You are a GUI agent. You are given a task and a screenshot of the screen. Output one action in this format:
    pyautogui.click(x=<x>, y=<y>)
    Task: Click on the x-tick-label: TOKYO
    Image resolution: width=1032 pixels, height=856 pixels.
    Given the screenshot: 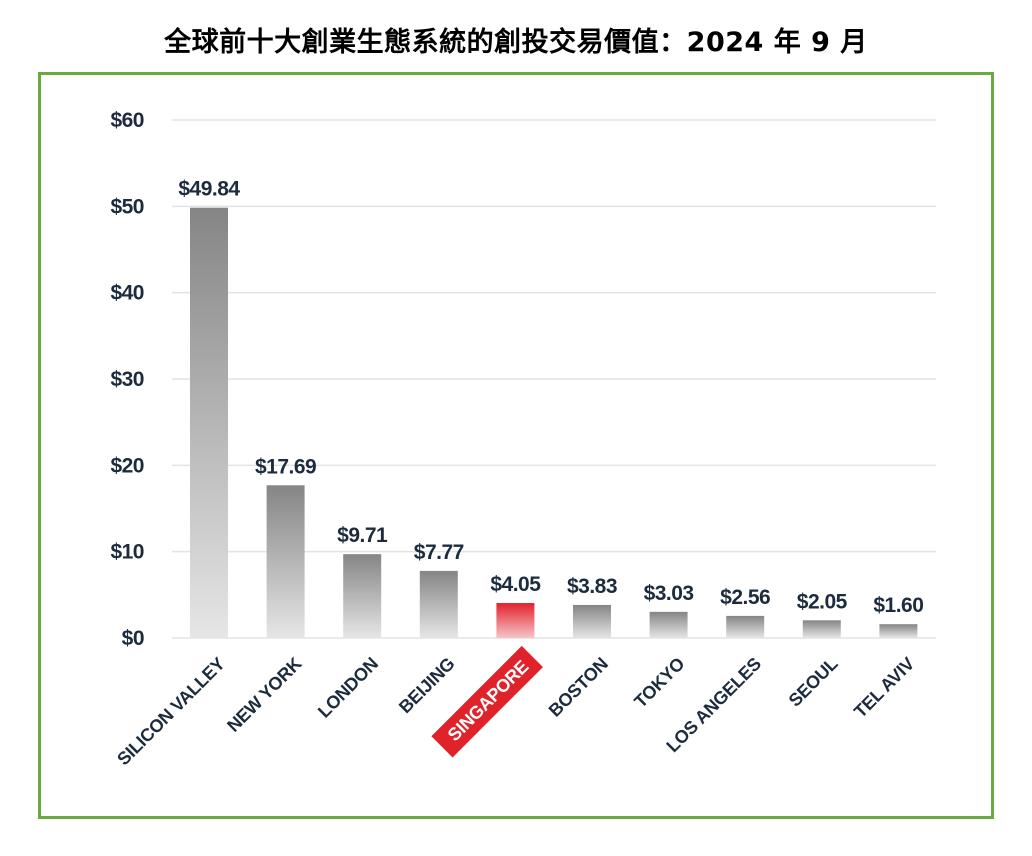 What is the action you would take?
    pyautogui.click(x=659, y=682)
    